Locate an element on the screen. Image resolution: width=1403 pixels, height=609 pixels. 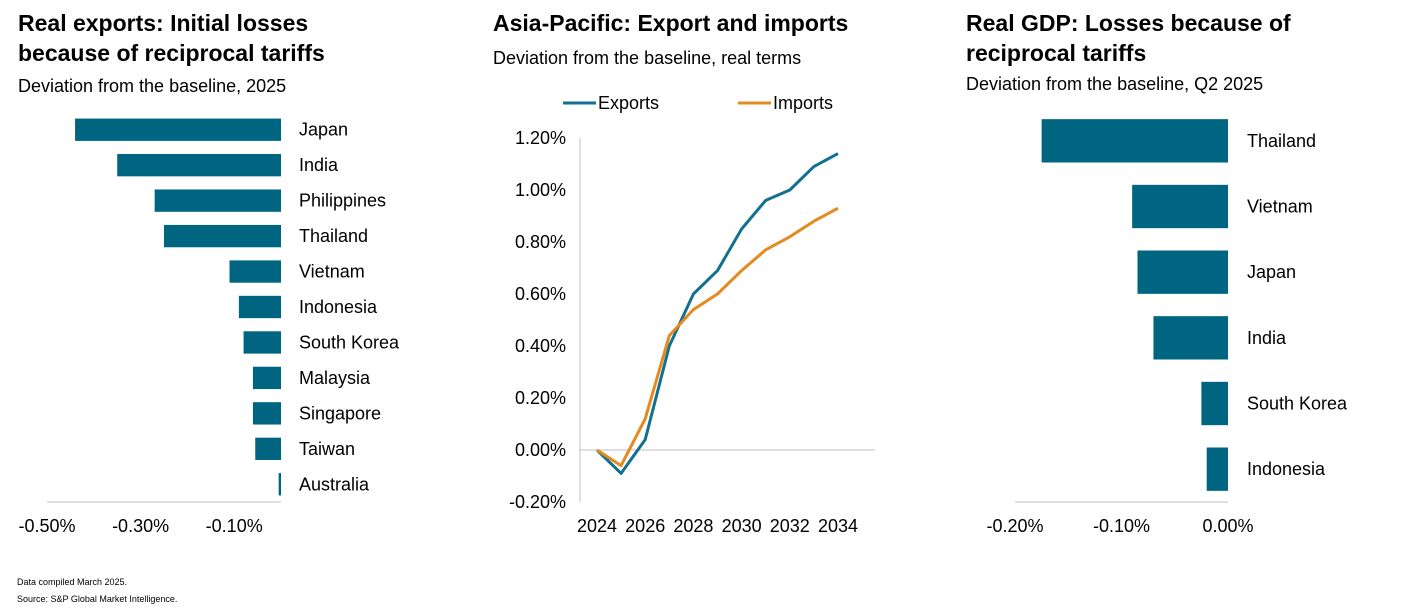
exports-category-label-8: Singapore is located at coordinates (340, 413).